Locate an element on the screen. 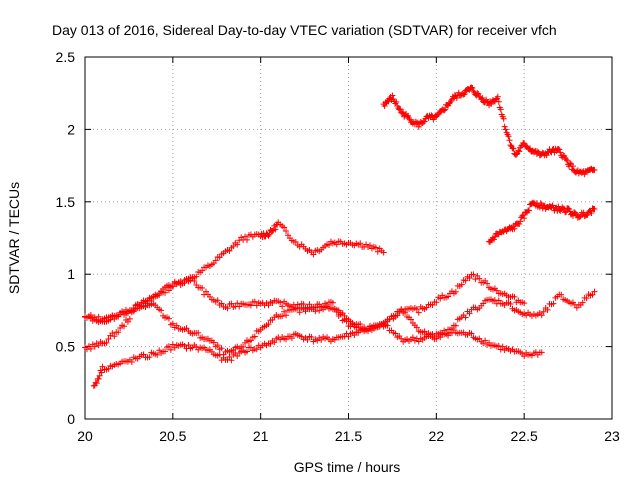  x-tick-label: 21 is located at coordinates (261, 436).